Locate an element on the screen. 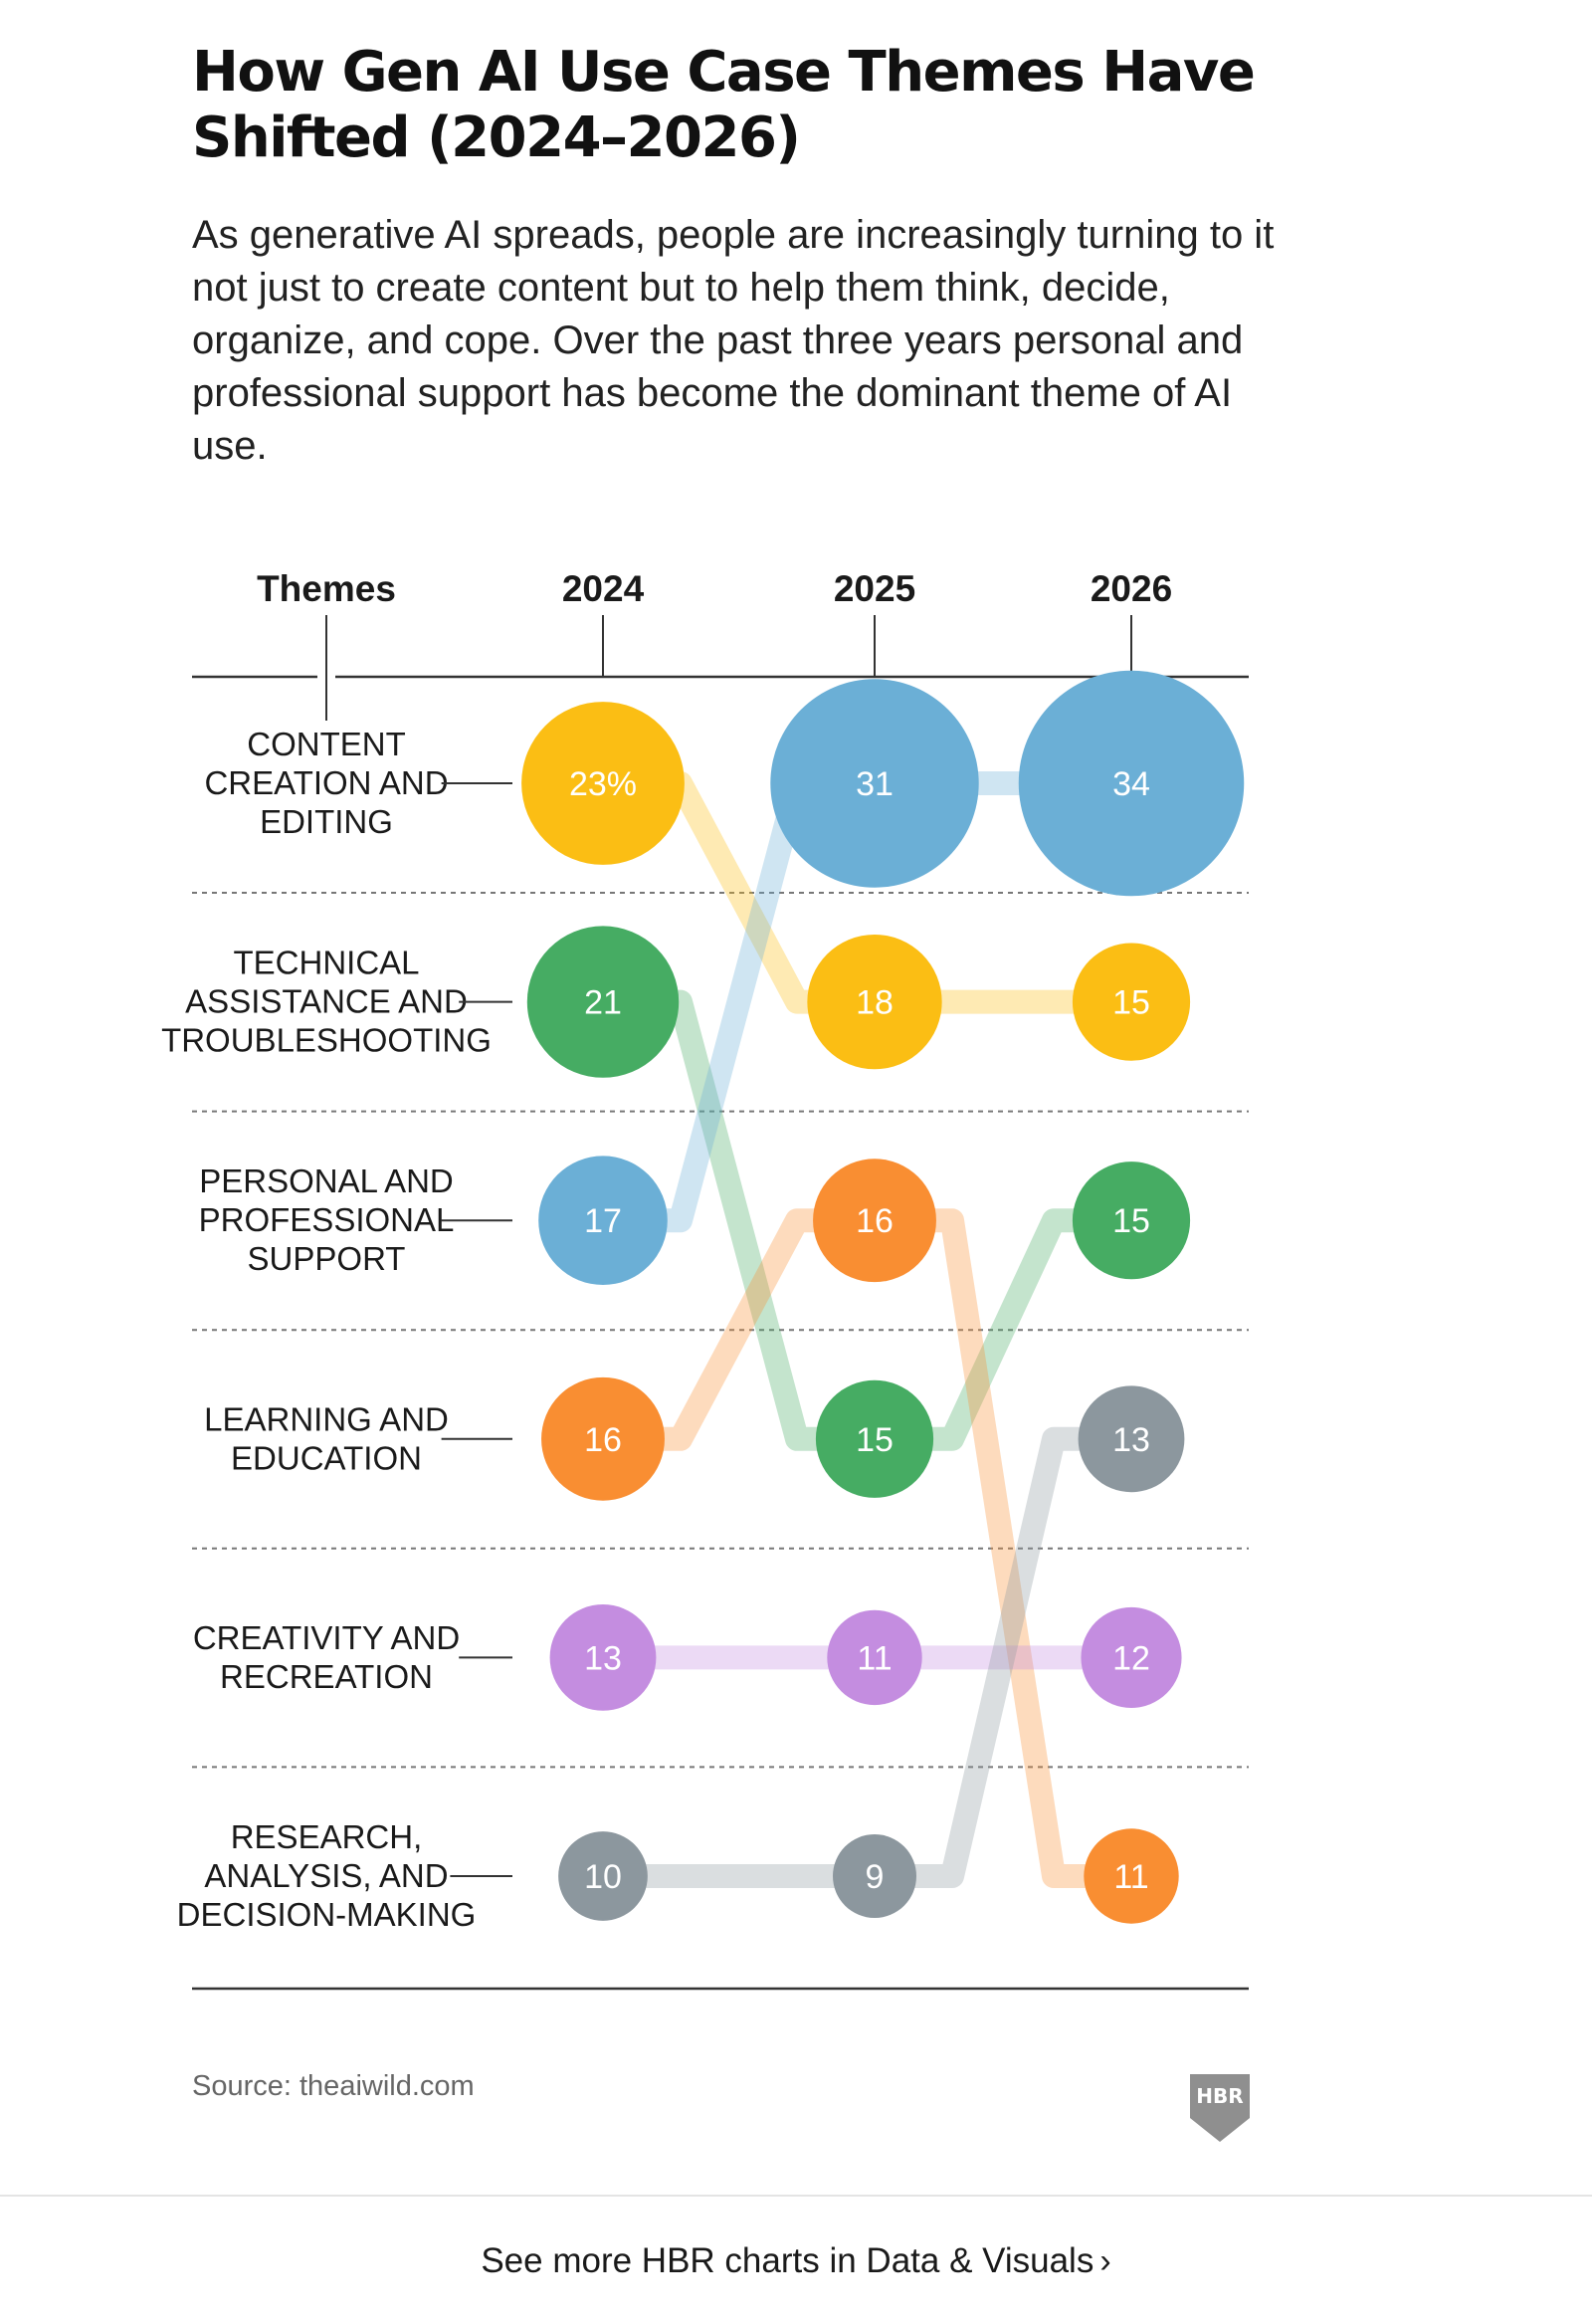 The height and width of the screenshot is (2324, 1592). value-bubble-purple-2025 is located at coordinates (874, 1657).